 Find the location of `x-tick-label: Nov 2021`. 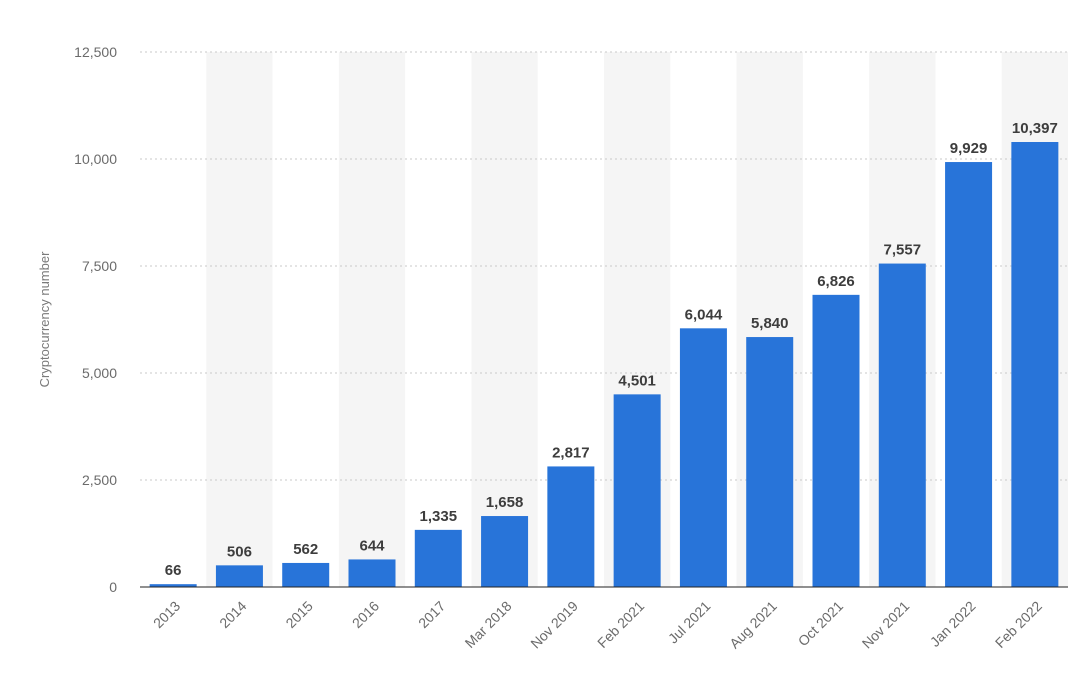

x-tick-label: Nov 2021 is located at coordinates (886, 625).